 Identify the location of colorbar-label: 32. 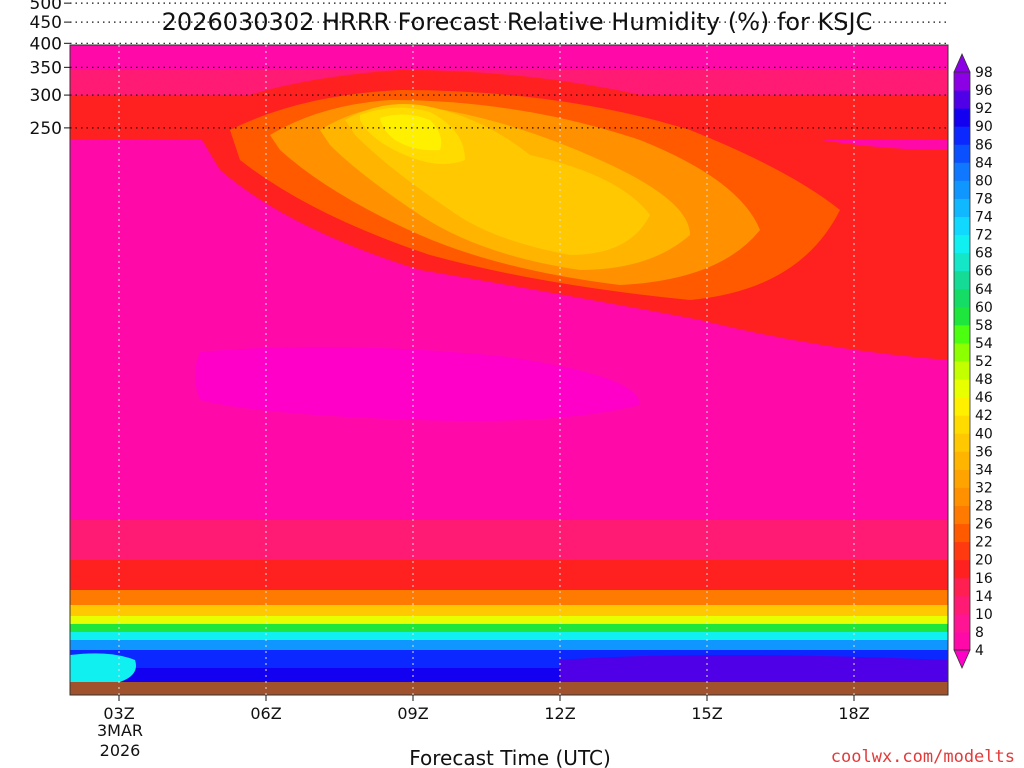
(984, 488).